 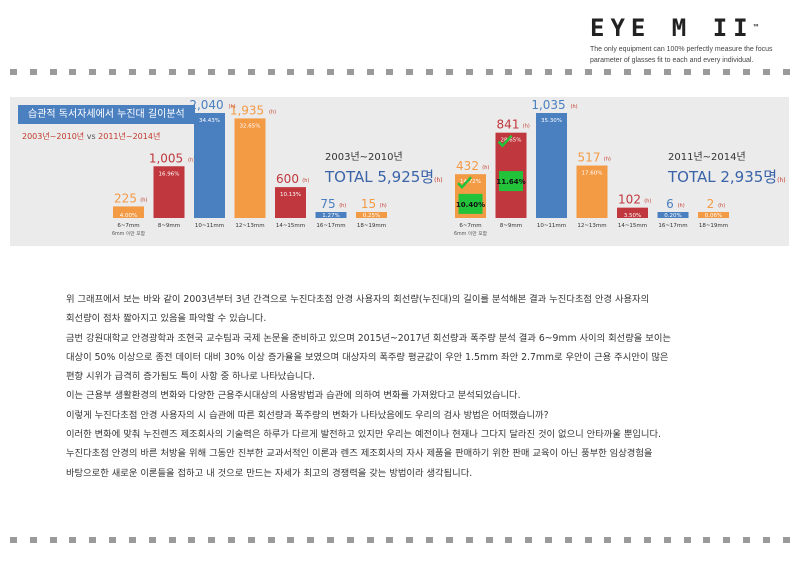 I want to click on bar-percent-label: 10.13%, so click(x=290, y=195).